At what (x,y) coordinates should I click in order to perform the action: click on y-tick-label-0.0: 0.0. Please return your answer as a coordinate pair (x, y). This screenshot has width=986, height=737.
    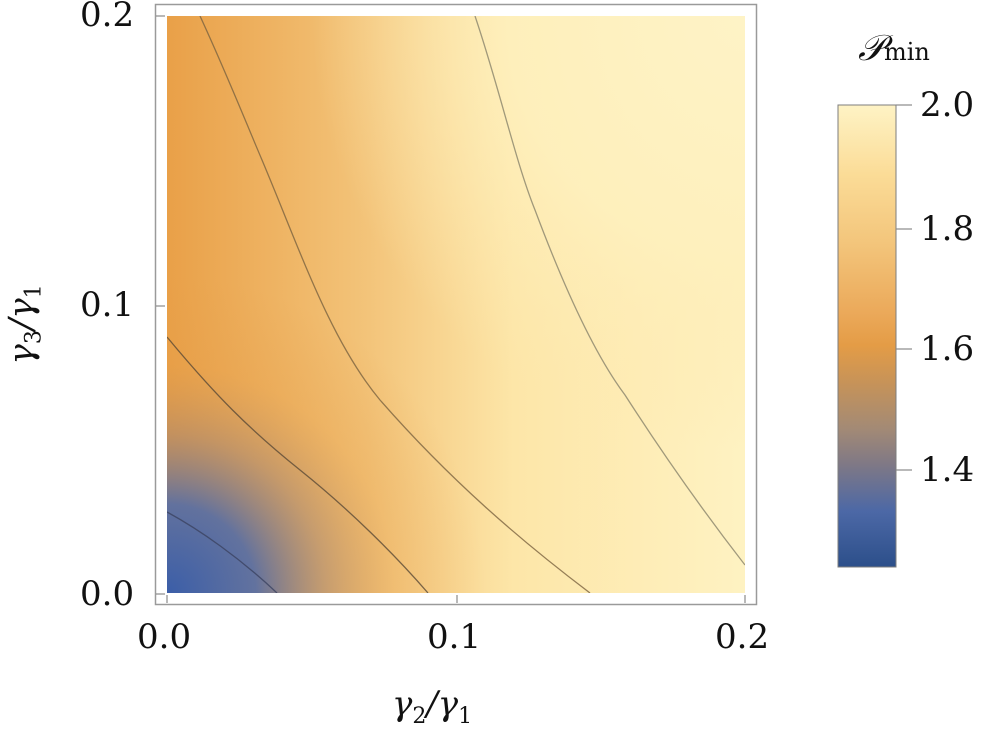
    Looking at the image, I should click on (107, 594).